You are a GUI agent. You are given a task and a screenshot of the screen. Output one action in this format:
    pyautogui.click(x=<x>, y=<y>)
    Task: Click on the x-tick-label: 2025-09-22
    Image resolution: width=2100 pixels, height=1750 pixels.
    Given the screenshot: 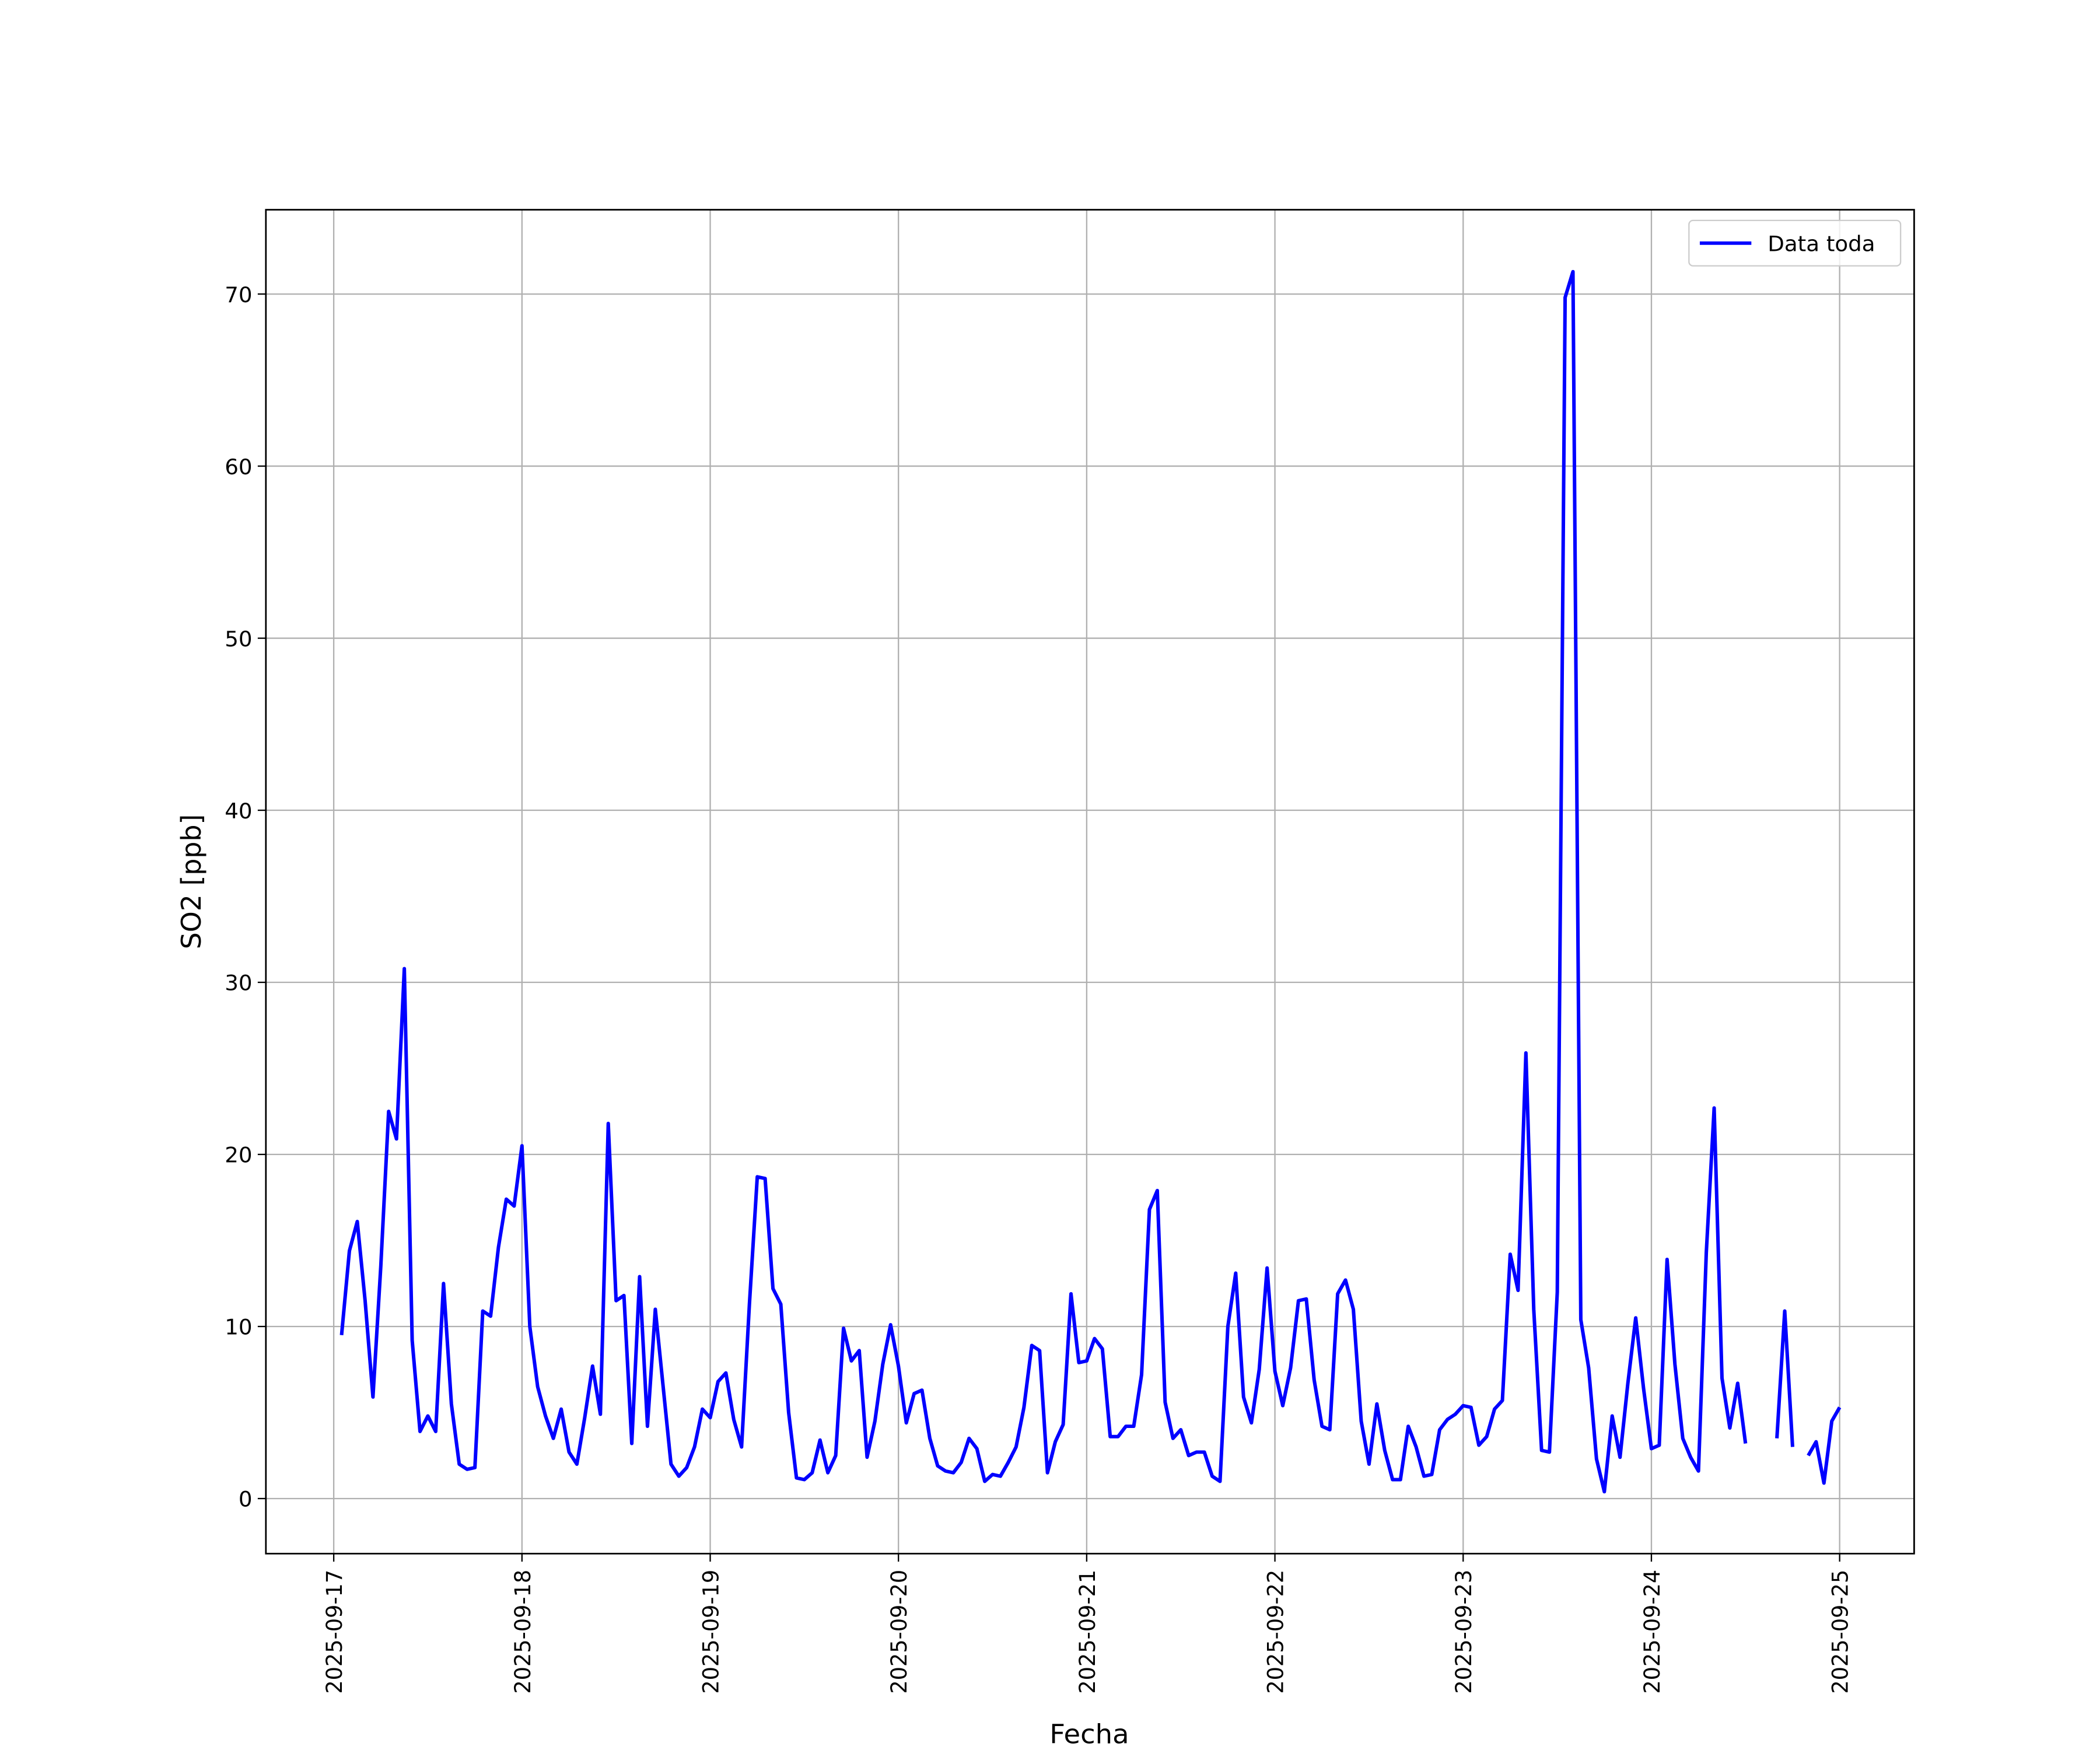 What is the action you would take?
    pyautogui.click(x=1275, y=1632)
    